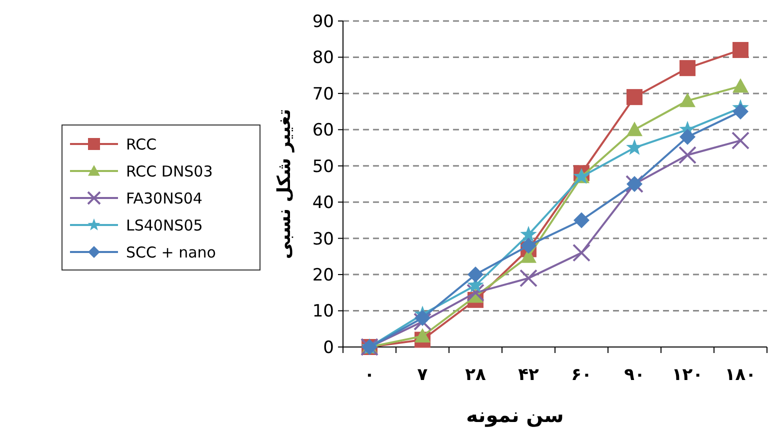 The height and width of the screenshot is (434, 777). Describe the element at coordinates (141, 144) in the screenshot. I see `legend-label: RCC` at that location.